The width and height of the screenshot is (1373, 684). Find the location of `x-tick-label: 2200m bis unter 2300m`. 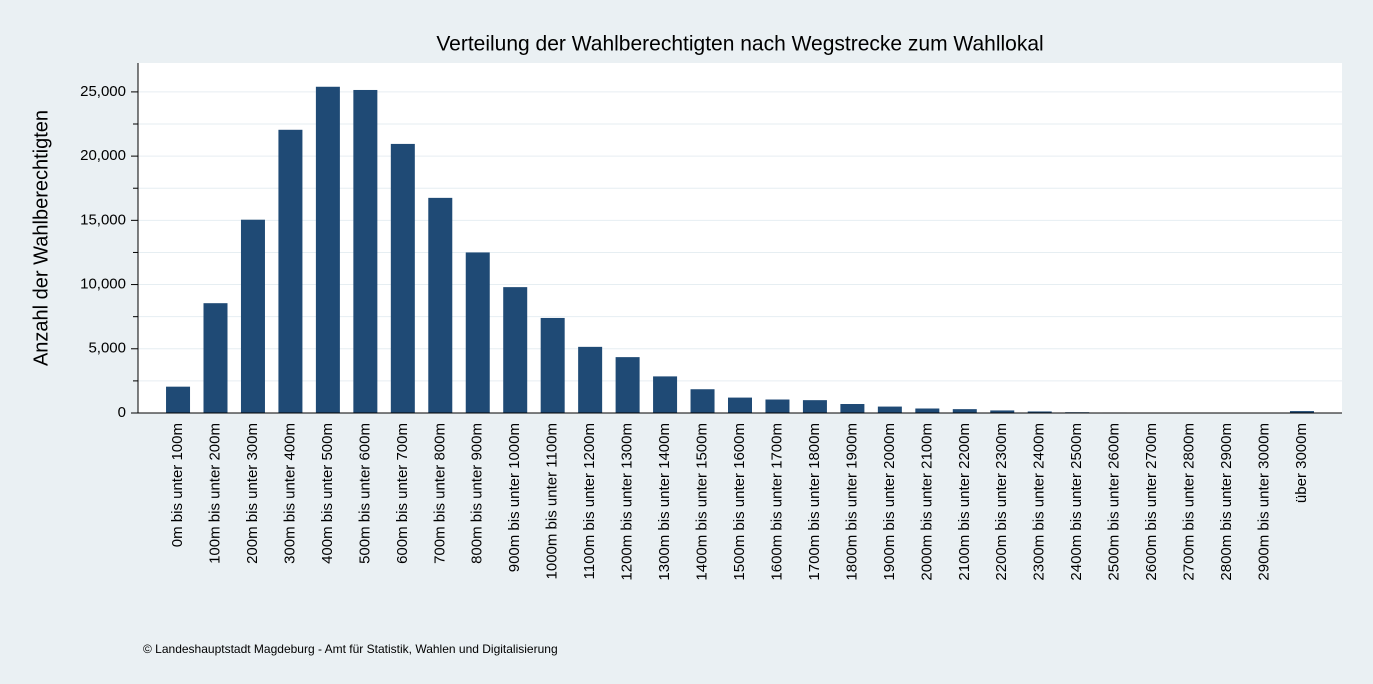

x-tick-label: 2200m bis unter 2300m is located at coordinates (1001, 502).